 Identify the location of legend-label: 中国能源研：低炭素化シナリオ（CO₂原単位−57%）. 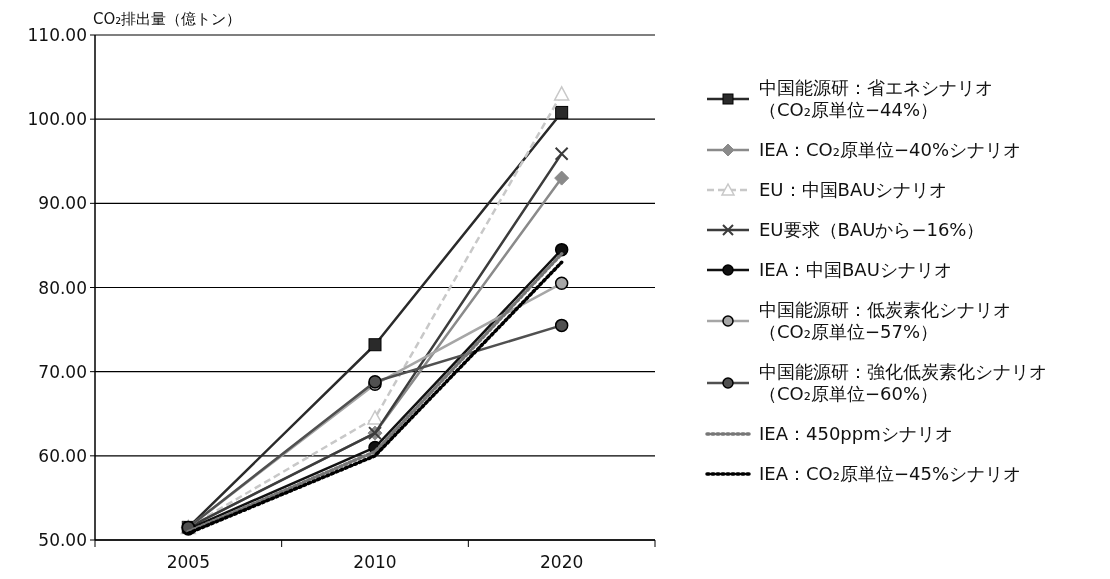
(885, 320).